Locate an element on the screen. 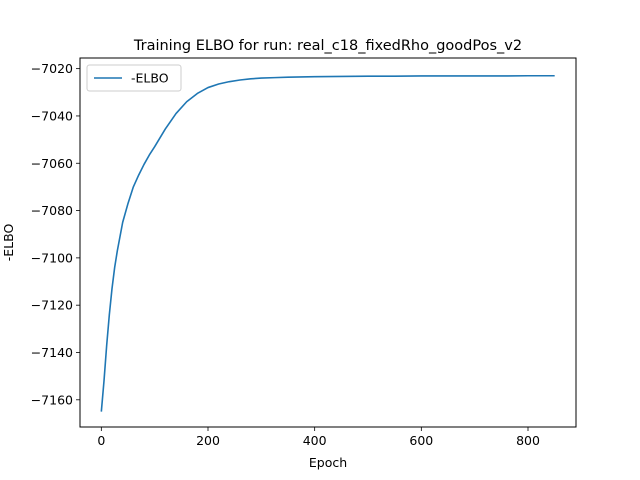 This screenshot has width=640, height=480. y-tick-label: −7080 is located at coordinates (52, 210).